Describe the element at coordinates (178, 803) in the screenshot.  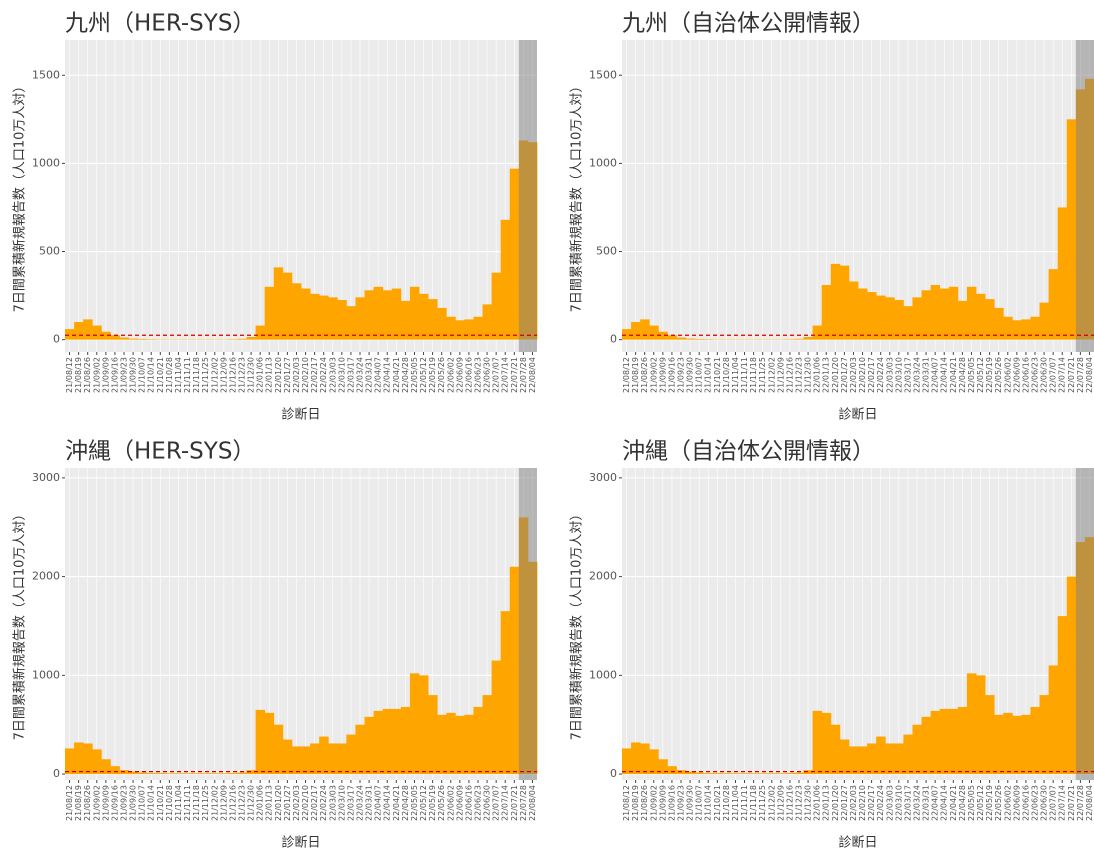
I see `x-tick-label: 21/11/04` at that location.